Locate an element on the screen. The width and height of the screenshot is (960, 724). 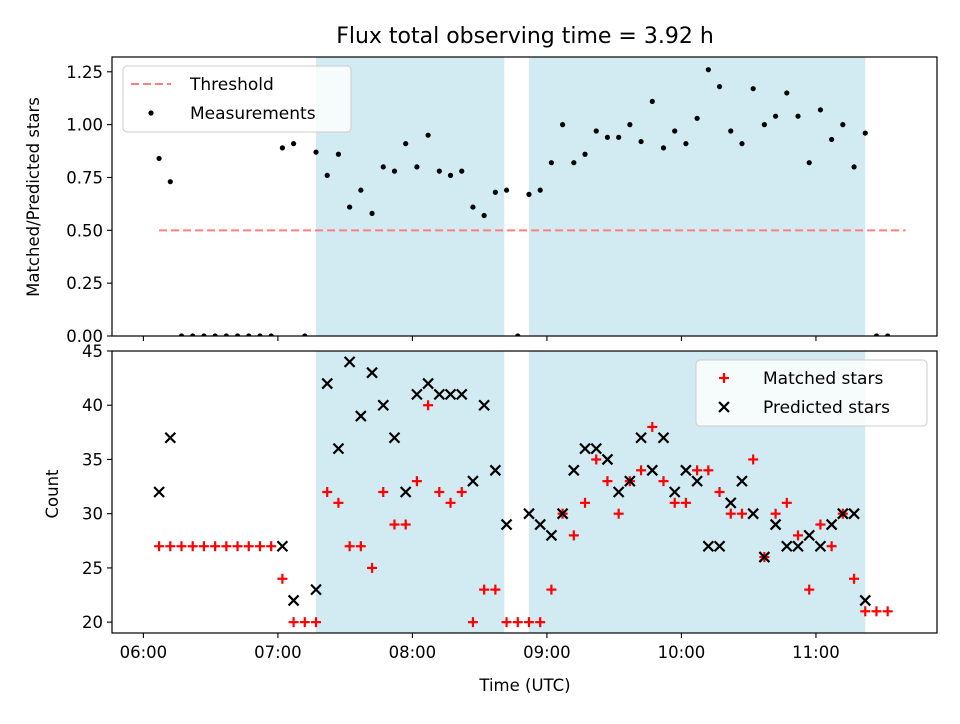
bottom-series-1-point-41-b is located at coordinates (742, 481).